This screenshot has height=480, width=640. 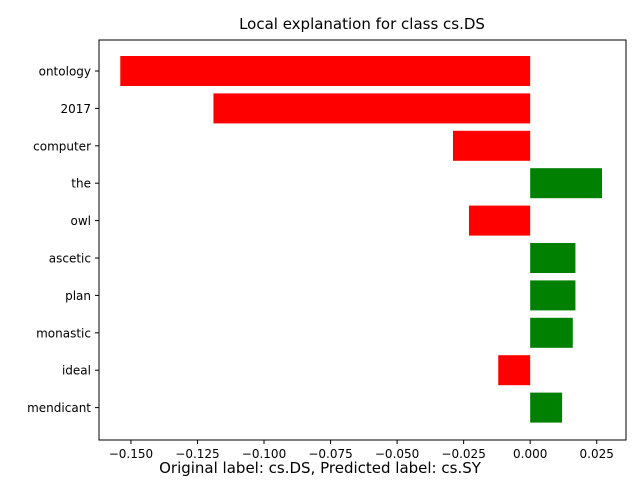 What do you see at coordinates (59, 408) in the screenshot?
I see `y-tick-label: mendicant` at bounding box center [59, 408].